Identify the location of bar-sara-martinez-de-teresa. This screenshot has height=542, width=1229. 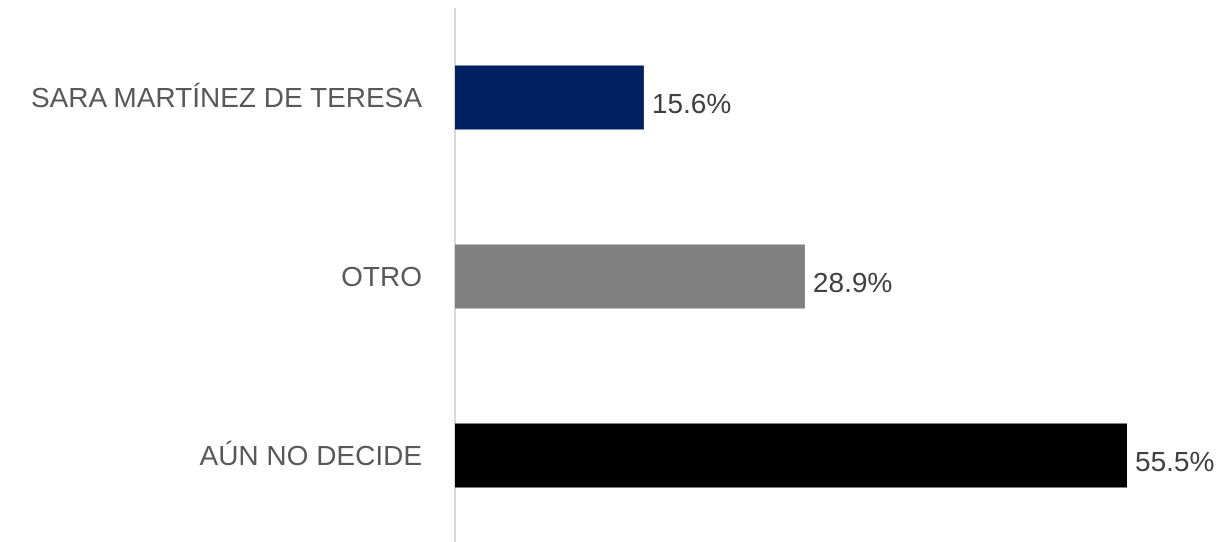
(549, 97).